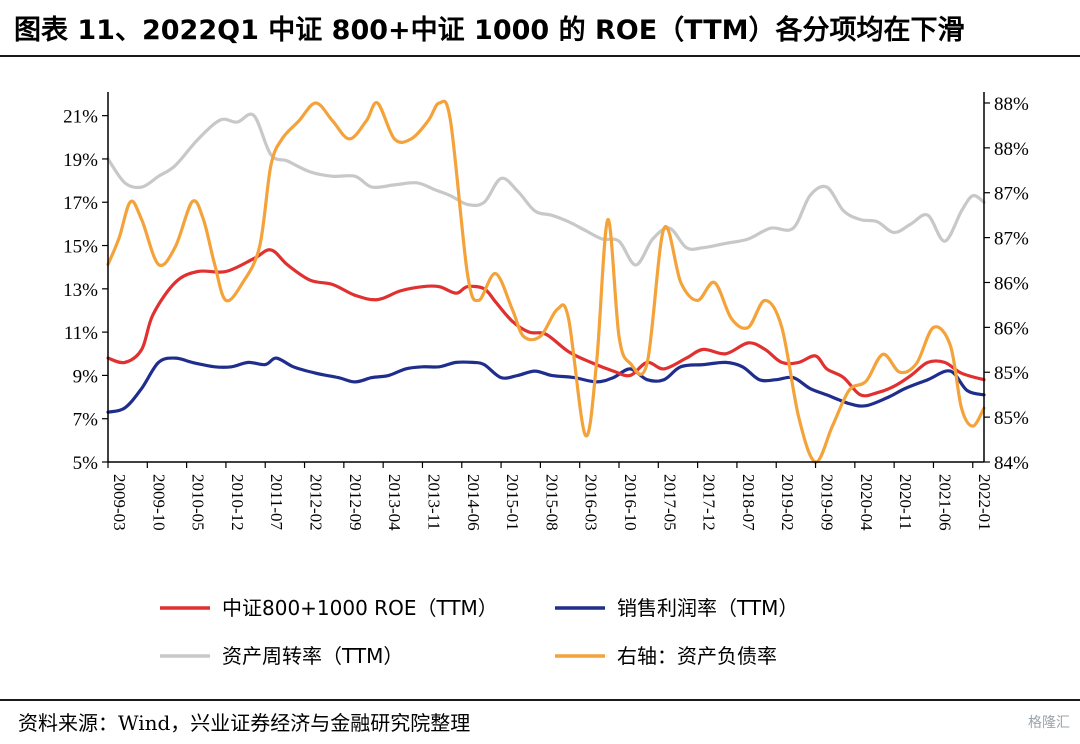 The width and height of the screenshot is (1080, 744). What do you see at coordinates (355, 502) in the screenshot?
I see `x-tick-label: 2012-09` at bounding box center [355, 502].